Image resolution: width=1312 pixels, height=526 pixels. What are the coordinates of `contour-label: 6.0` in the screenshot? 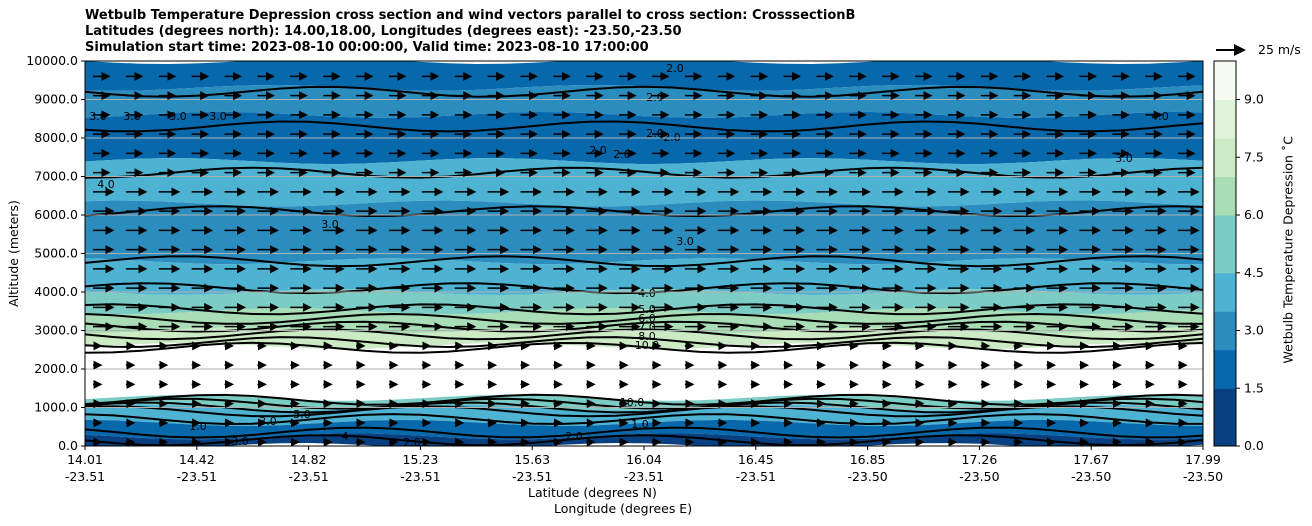 It's located at (647, 318).